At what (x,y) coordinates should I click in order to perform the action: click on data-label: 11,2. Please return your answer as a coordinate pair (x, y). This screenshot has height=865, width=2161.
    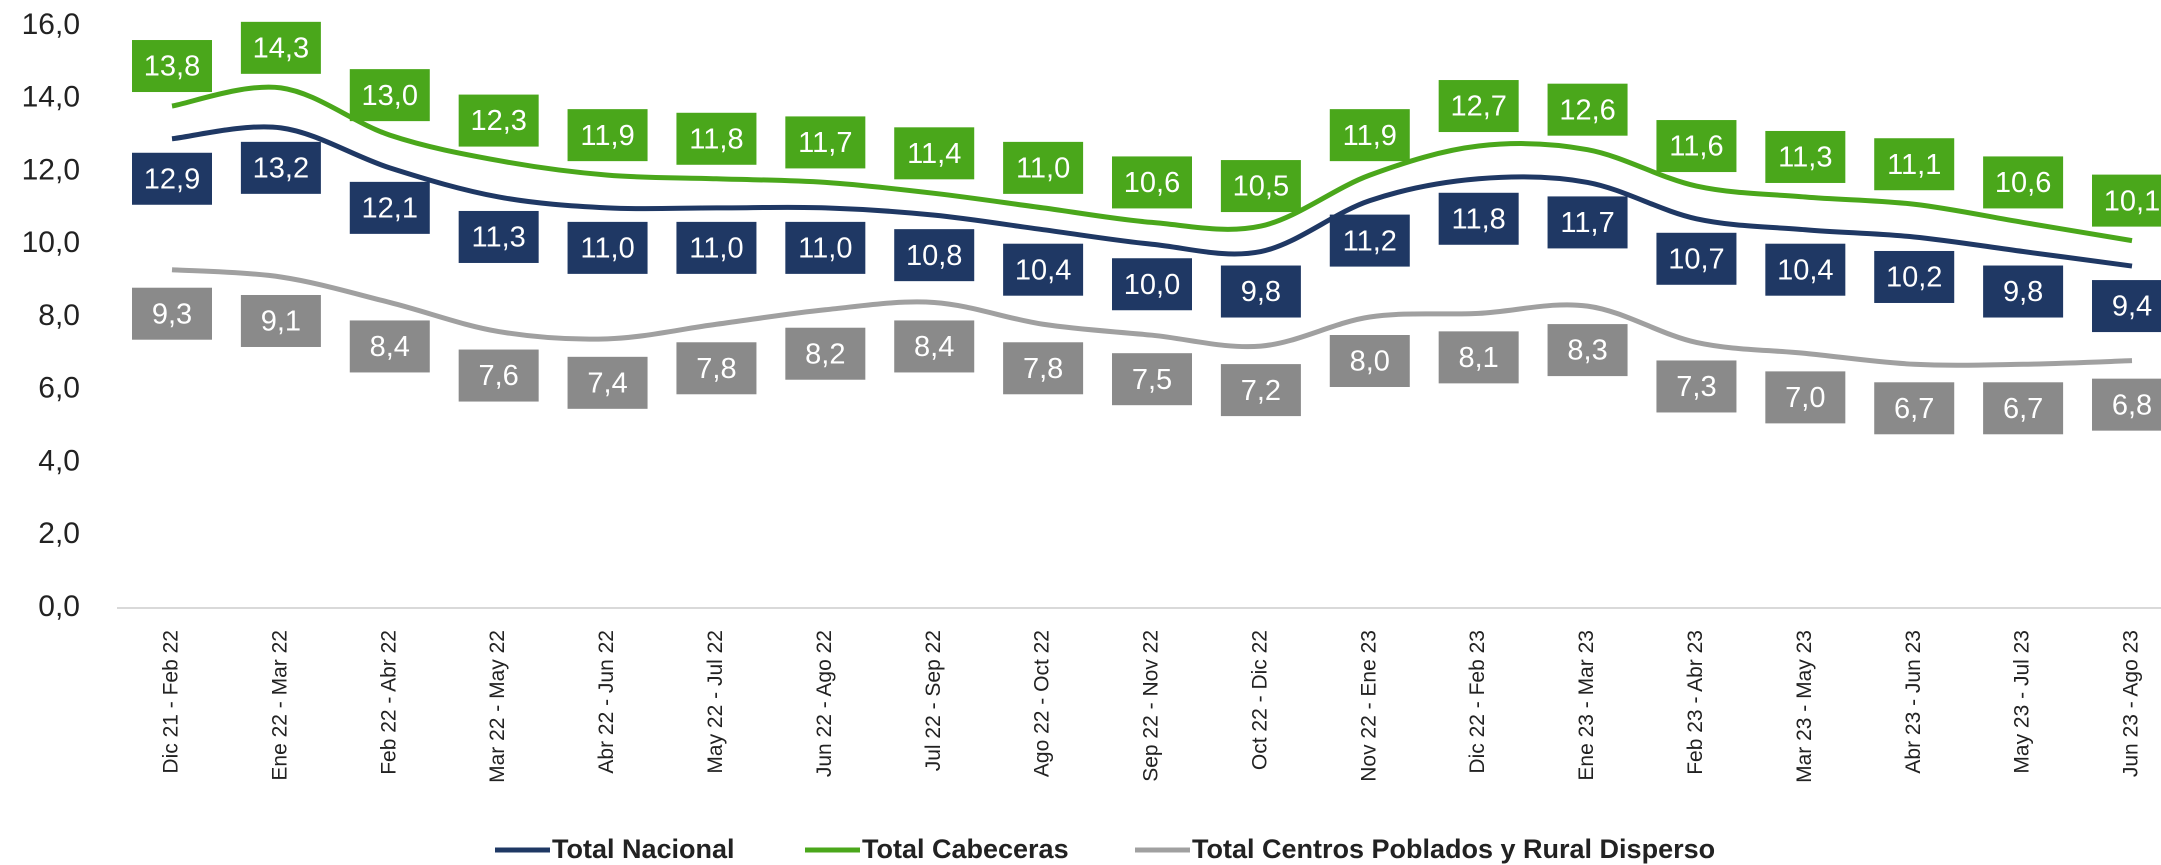
    Looking at the image, I should click on (1370, 241).